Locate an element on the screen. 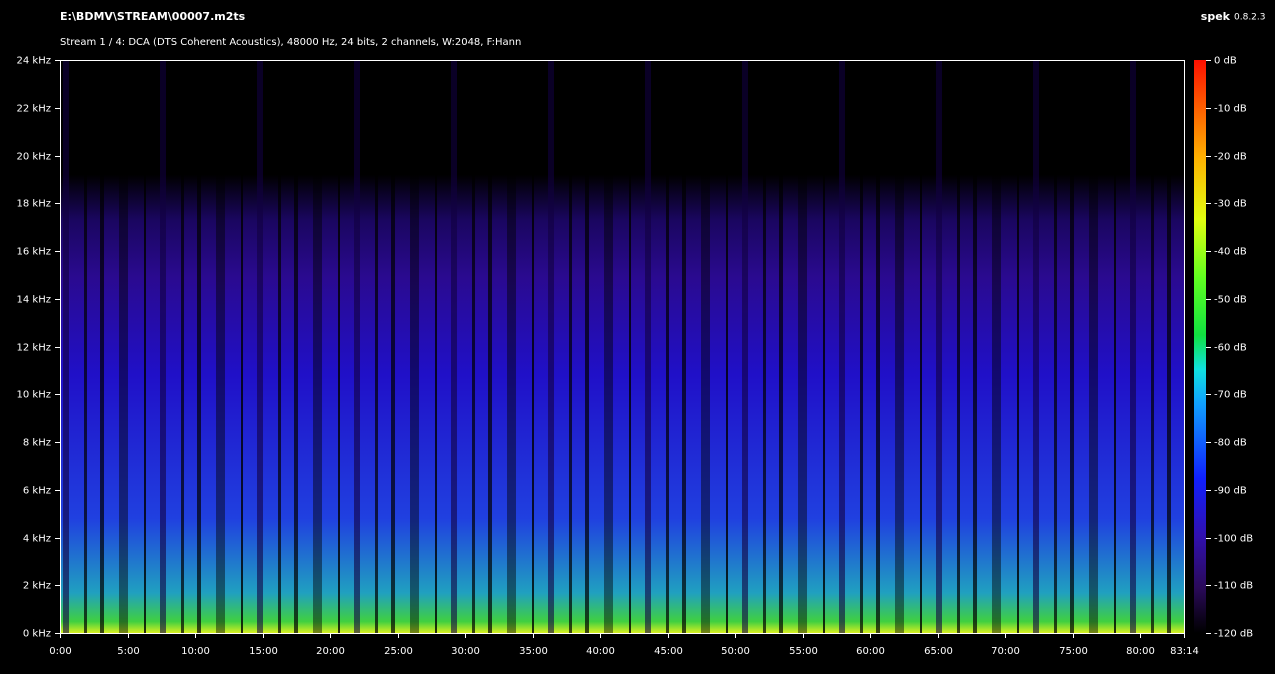 Image resolution: width=1275 pixels, height=674 pixels. y-tick-label: 22 kHz is located at coordinates (34, 109).